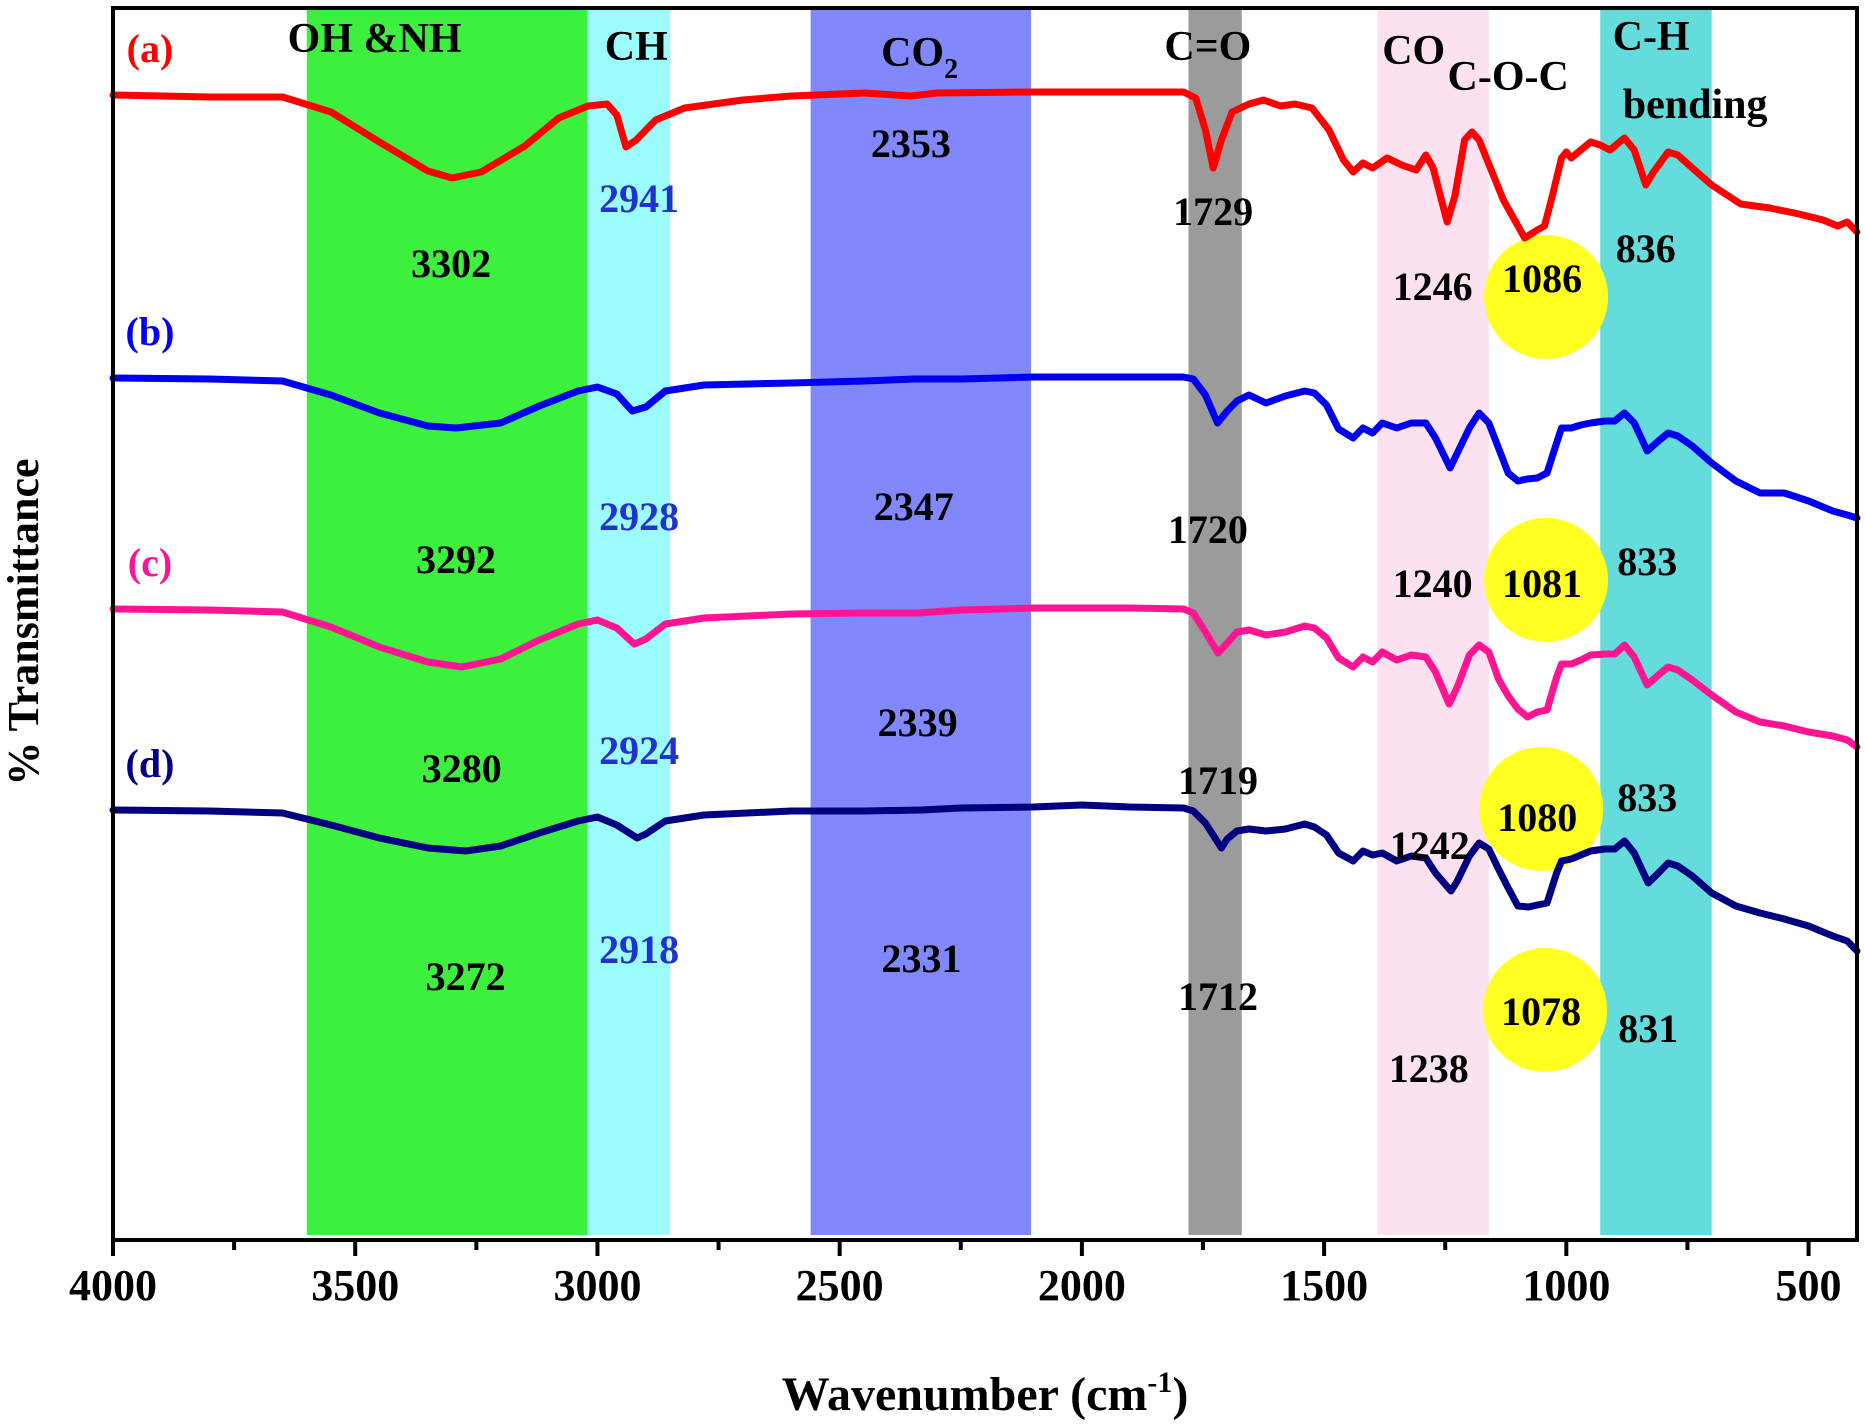 The image size is (1865, 1426). I want to click on band-label-line2-5: bending, so click(1695, 105).